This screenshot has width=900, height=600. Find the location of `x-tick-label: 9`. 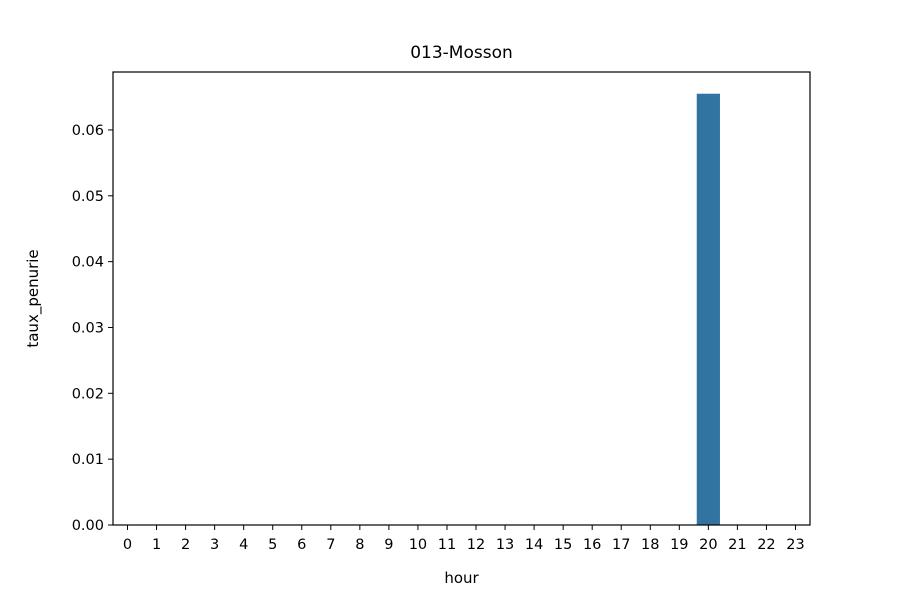

x-tick-label: 9 is located at coordinates (388, 545).